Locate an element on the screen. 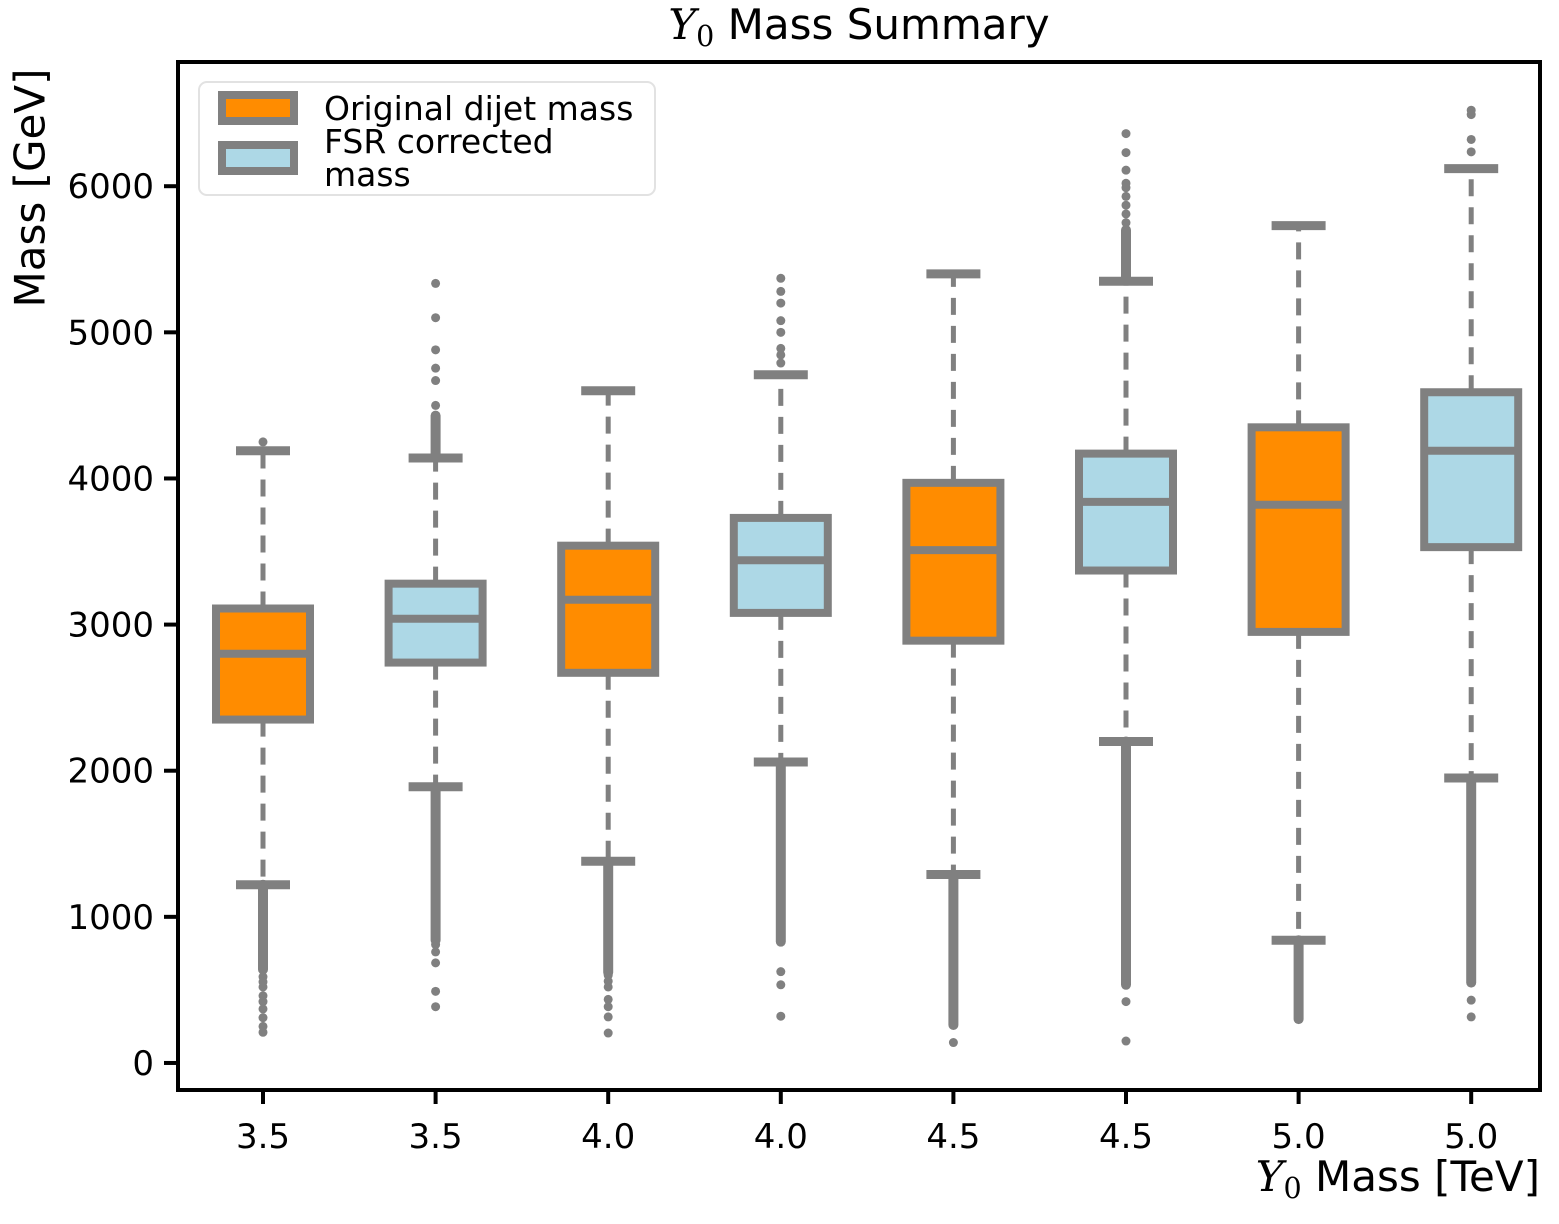 Image resolution: width=1559 pixels, height=1224 pixels. y-tick-label: 3000 is located at coordinates (110, 626).